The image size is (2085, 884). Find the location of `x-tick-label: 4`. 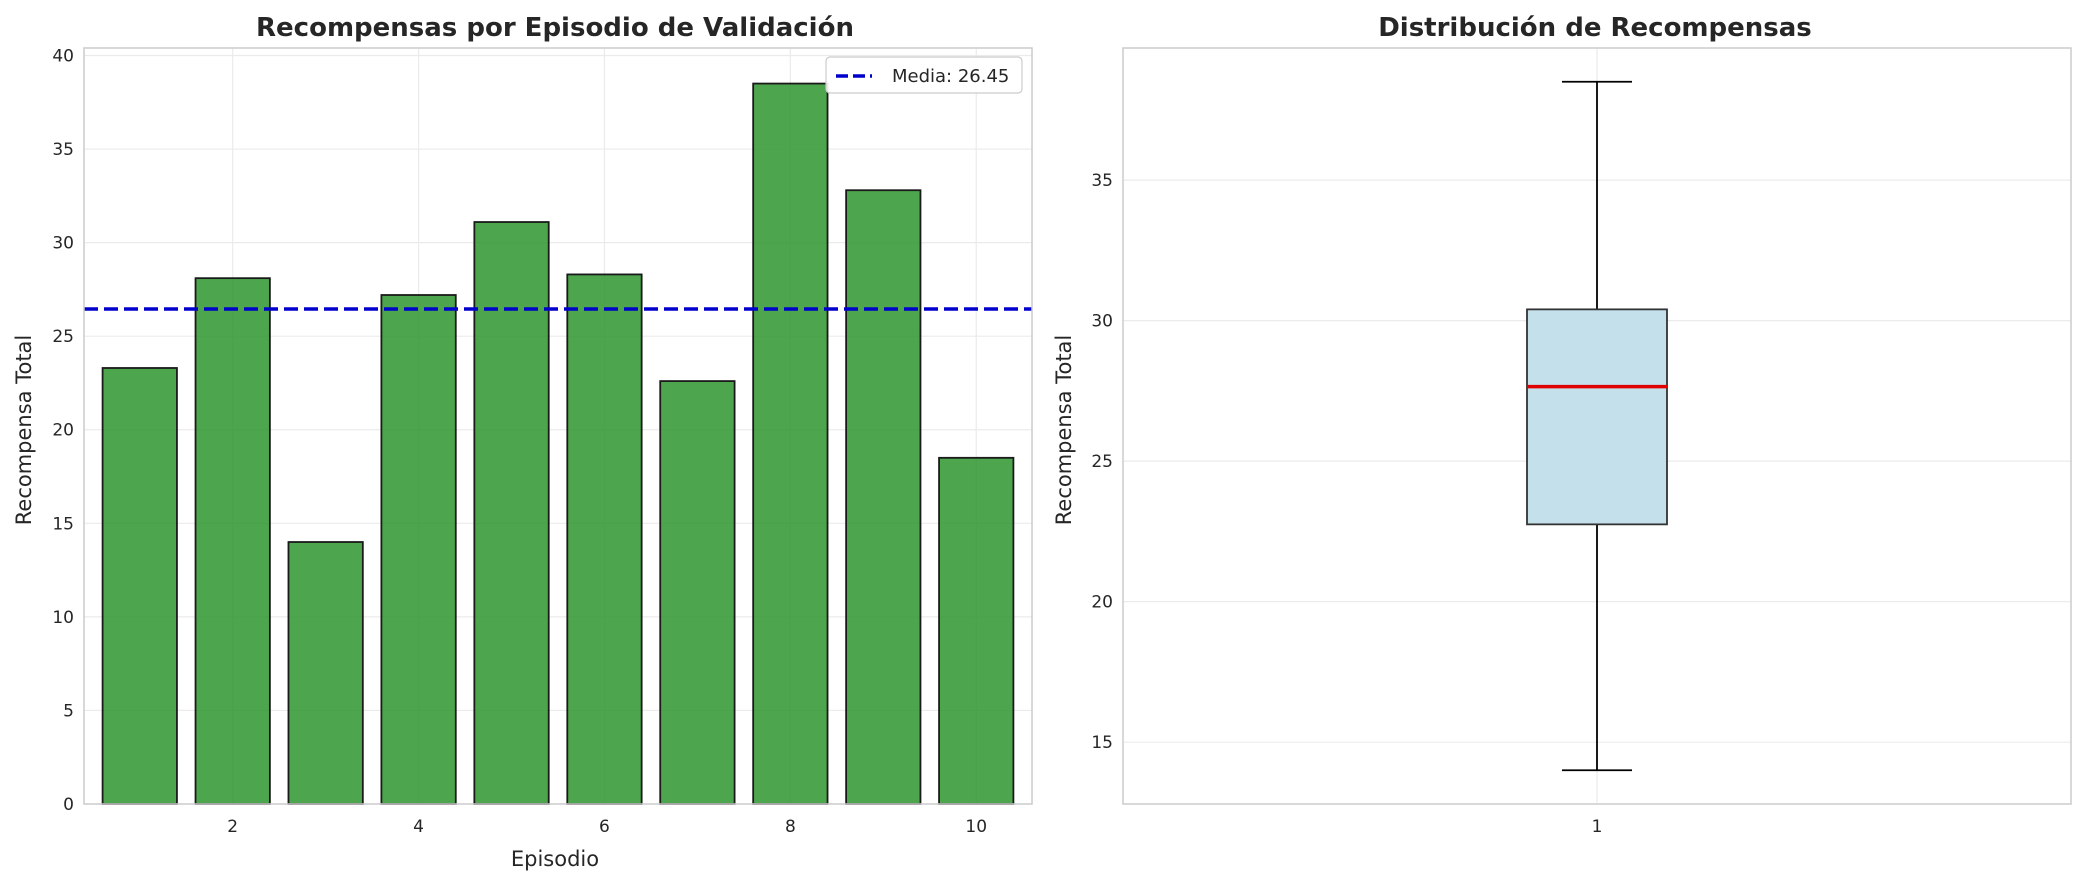

x-tick-label: 4 is located at coordinates (418, 827).